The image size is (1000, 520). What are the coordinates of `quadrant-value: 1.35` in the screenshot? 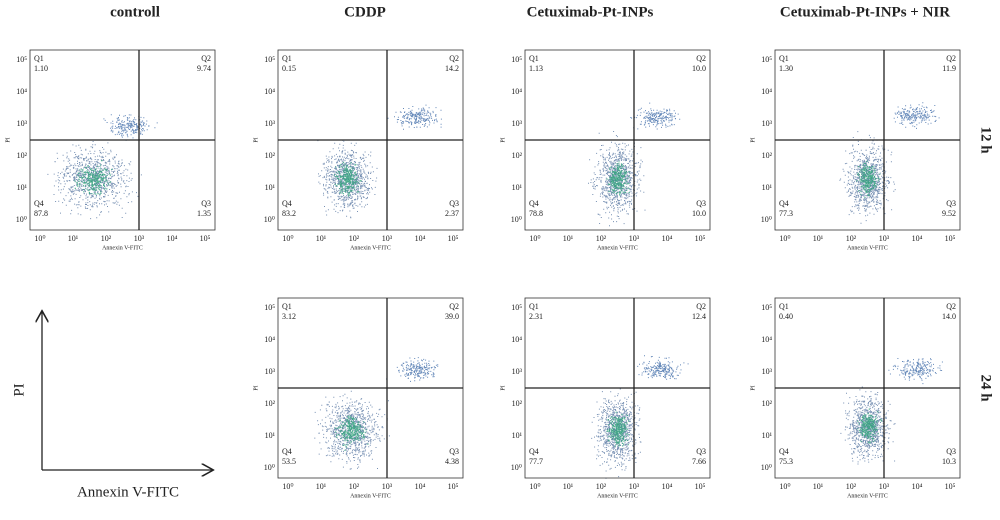 It's located at (204, 213).